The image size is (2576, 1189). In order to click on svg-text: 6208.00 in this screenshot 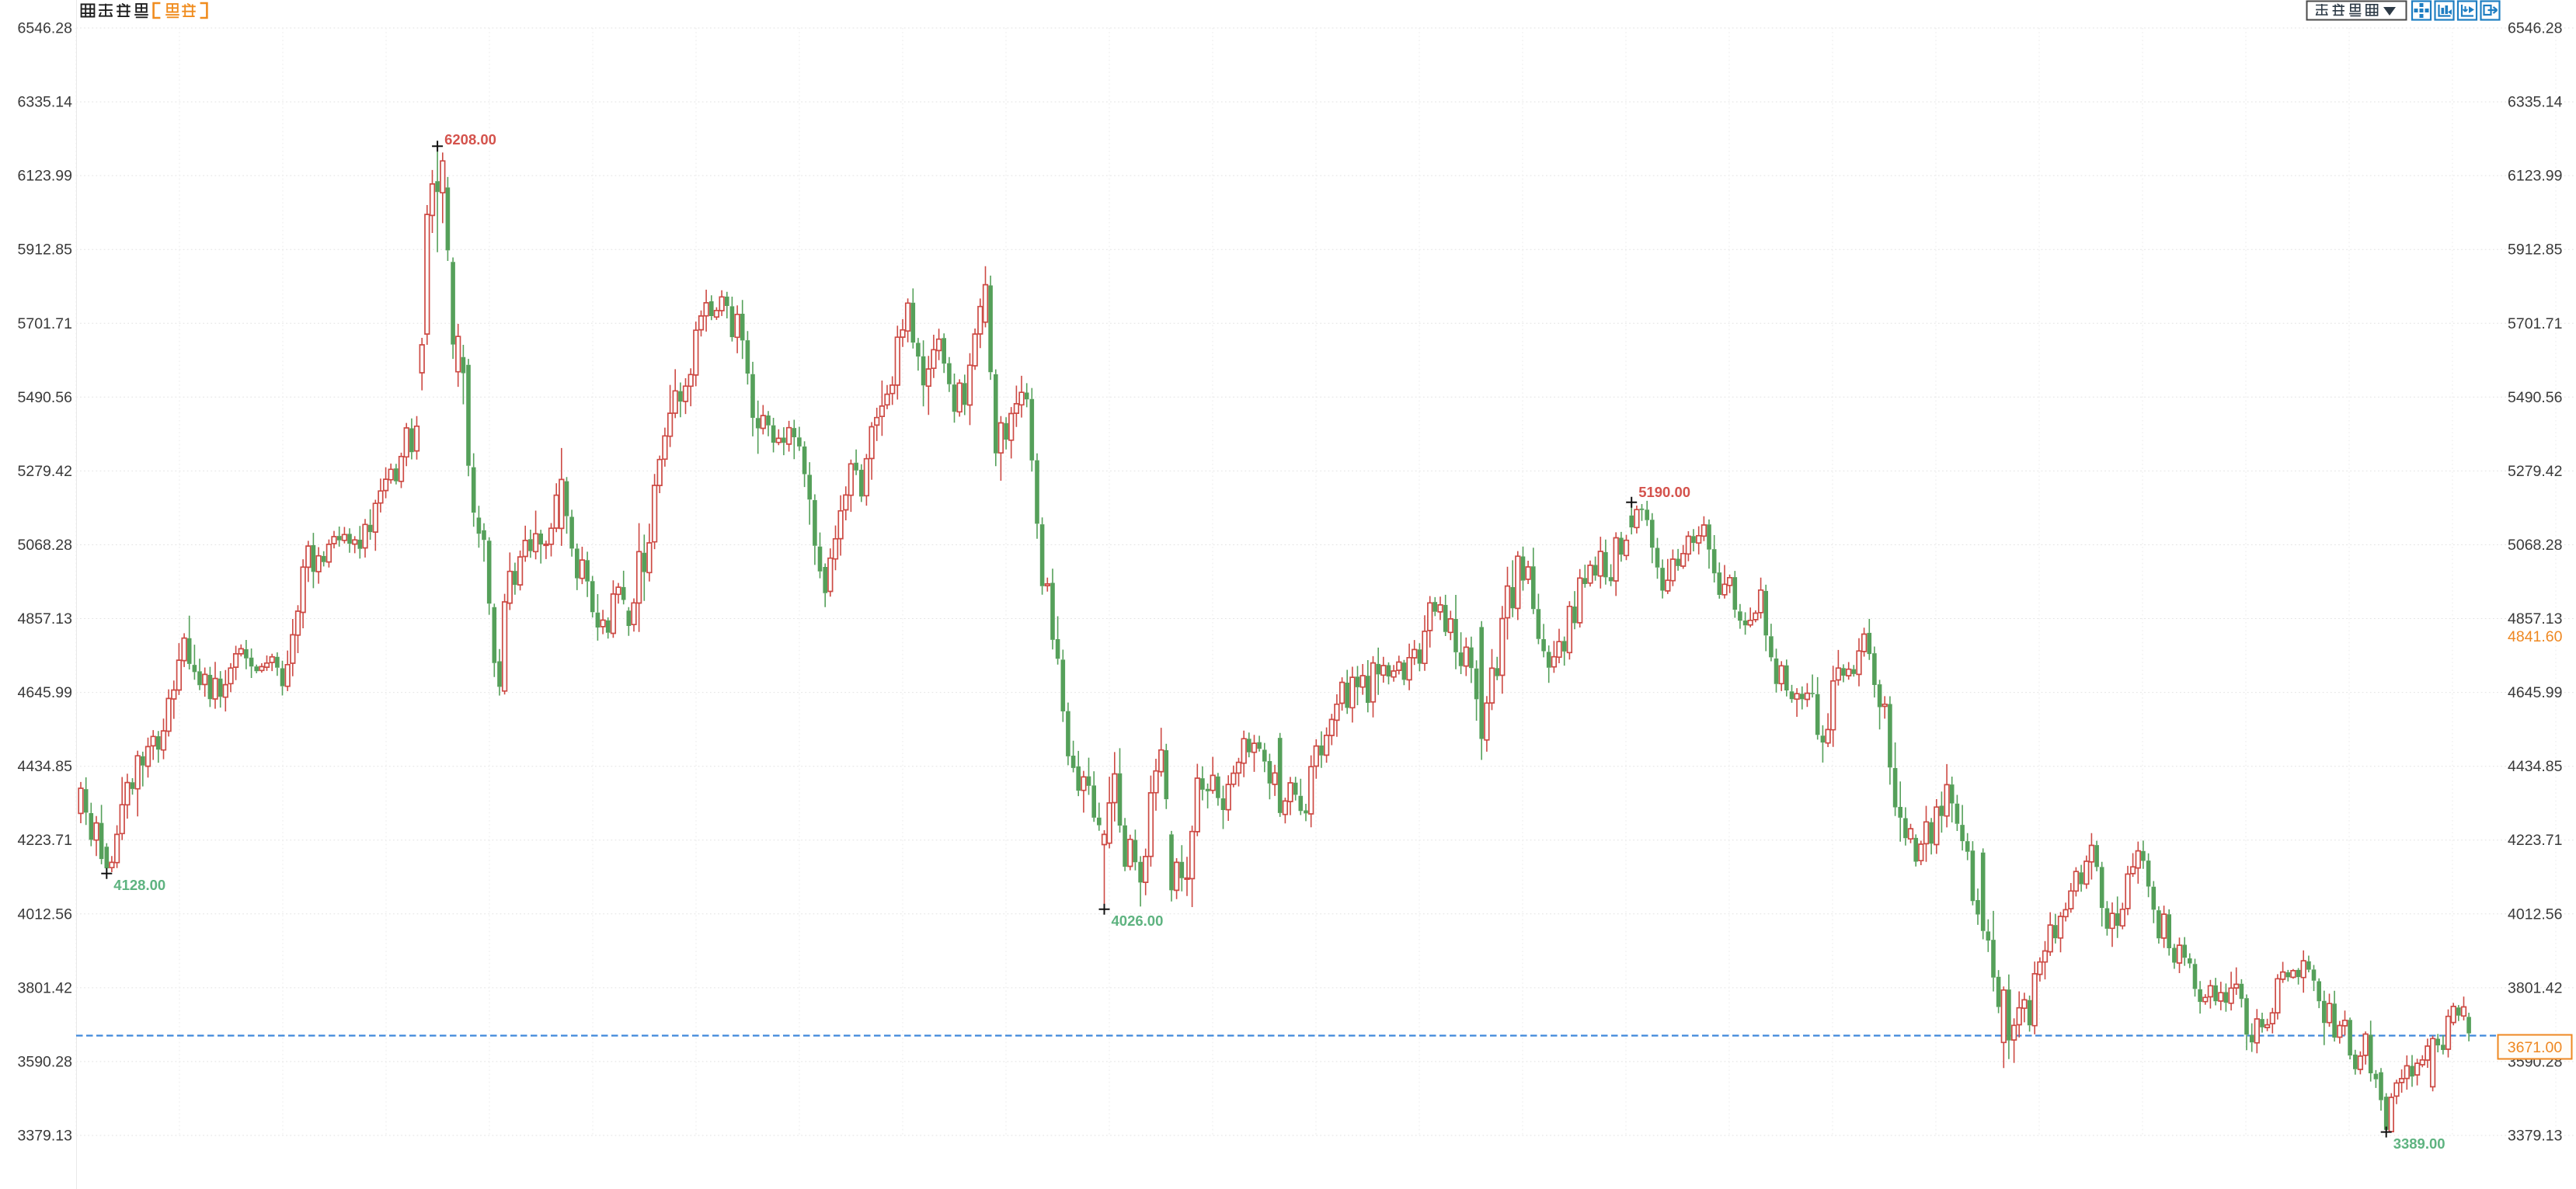, I will do `click(470, 139)`.